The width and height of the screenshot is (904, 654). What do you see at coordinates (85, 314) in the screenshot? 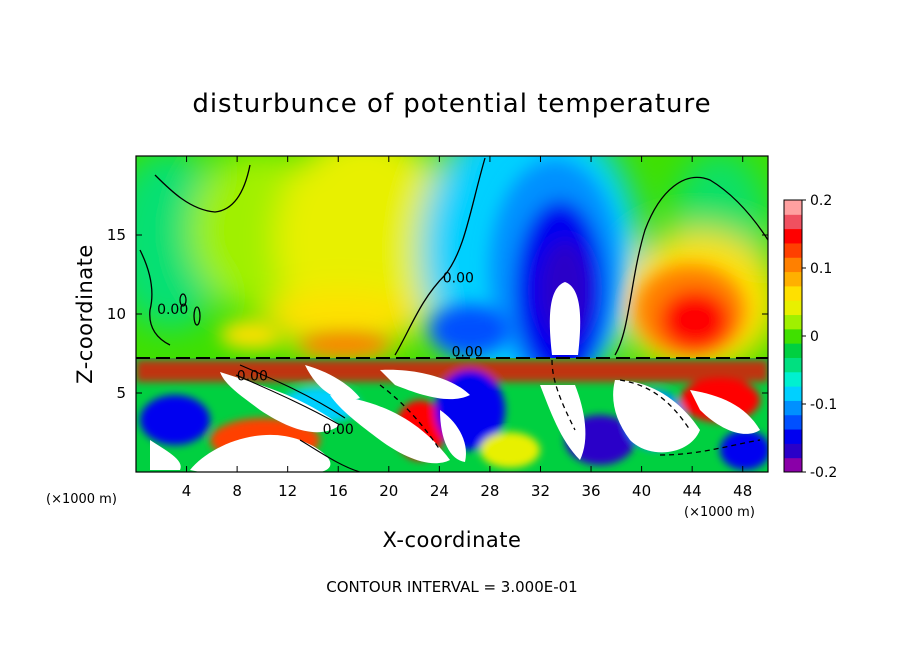
I see `y-axis-title: Z-coordinate` at bounding box center [85, 314].